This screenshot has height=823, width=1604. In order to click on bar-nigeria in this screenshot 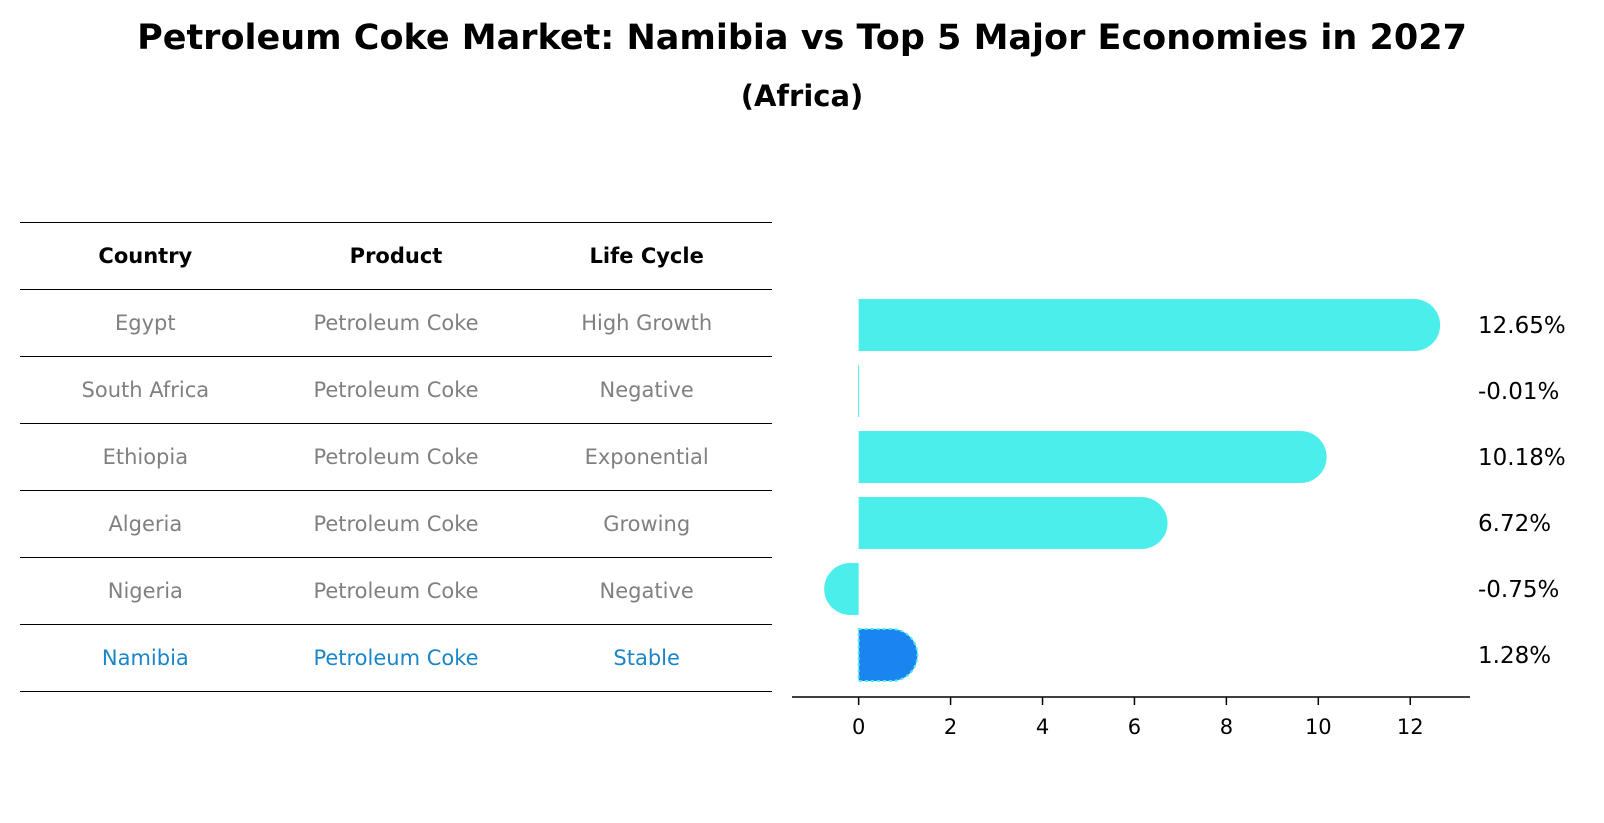, I will do `click(841, 589)`.